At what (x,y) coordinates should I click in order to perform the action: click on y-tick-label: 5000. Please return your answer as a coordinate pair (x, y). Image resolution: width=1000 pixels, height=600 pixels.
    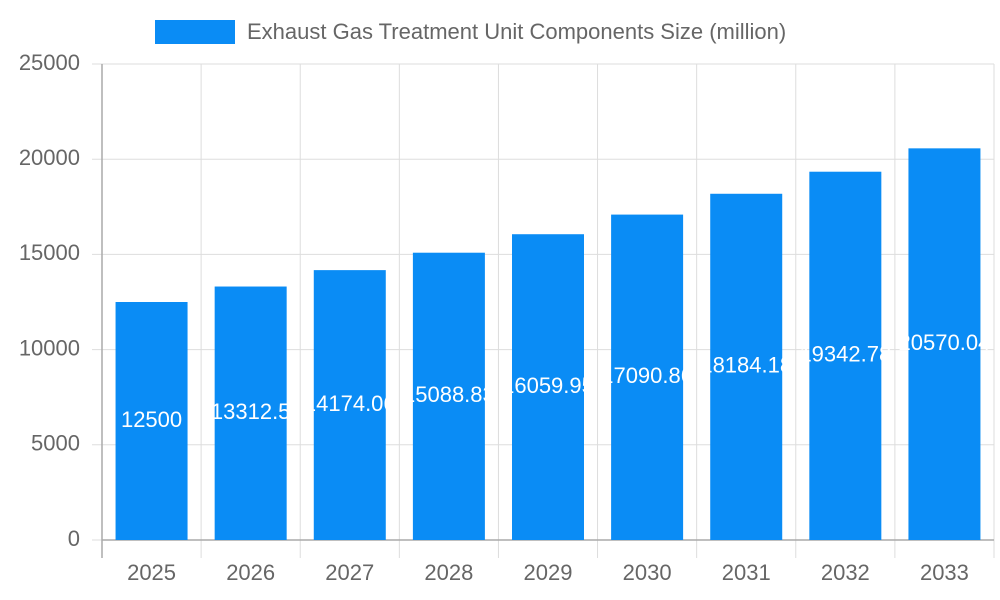
    Looking at the image, I should click on (55, 443).